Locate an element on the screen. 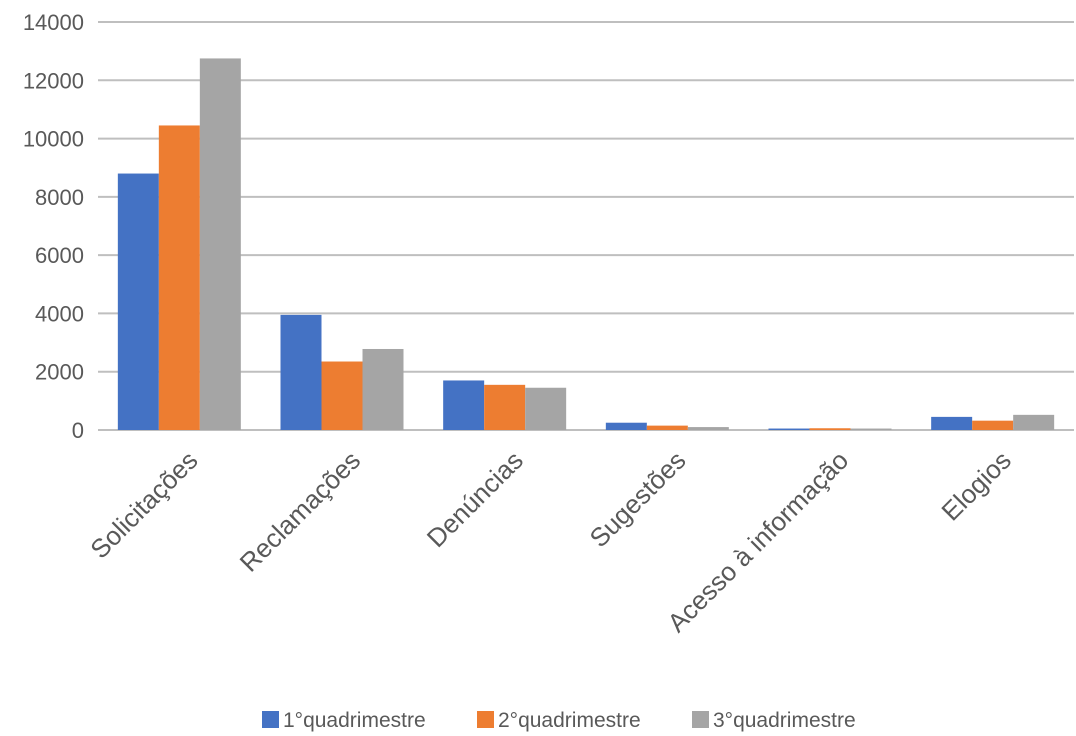 The height and width of the screenshot is (736, 1076). legend-label: 3°quadrimestre is located at coordinates (784, 720).